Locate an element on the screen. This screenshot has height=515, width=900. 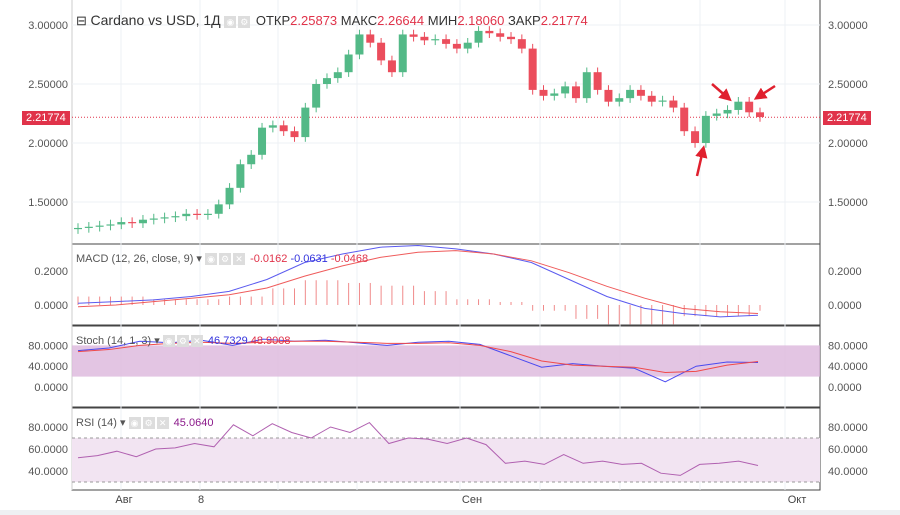
price-tick-right: 1.50000 is located at coordinates (848, 203).